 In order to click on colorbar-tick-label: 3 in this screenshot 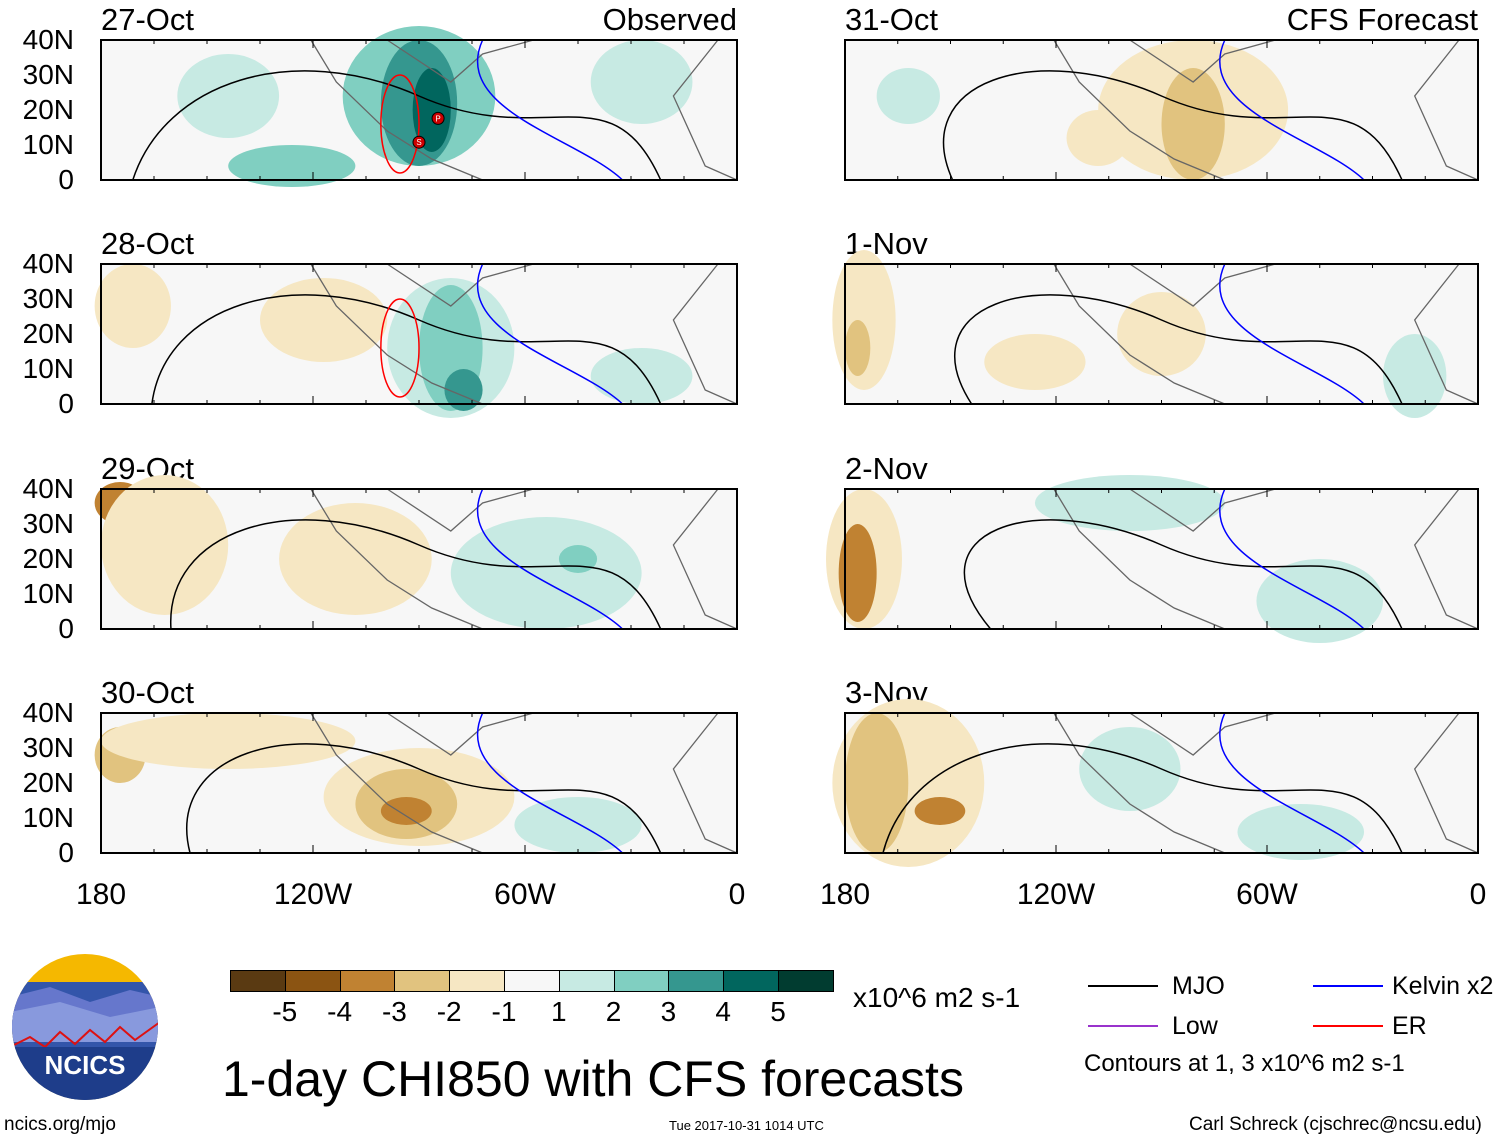, I will do `click(668, 1011)`.